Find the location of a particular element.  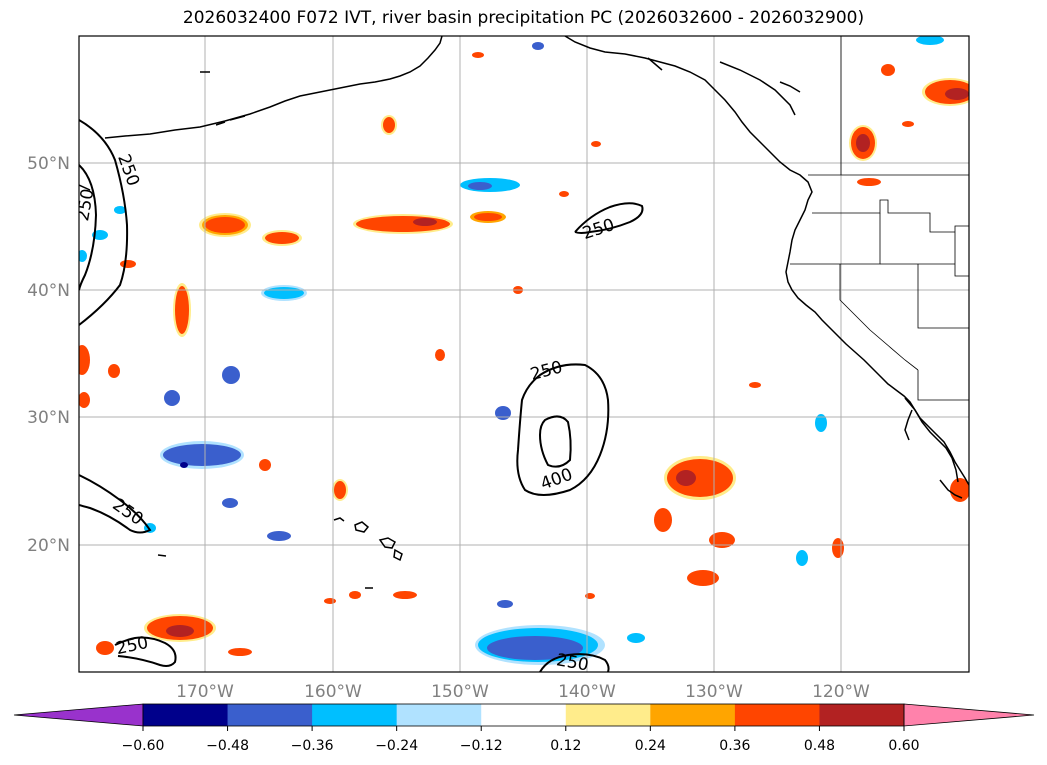

colorbar-bins is located at coordinates (524, 715).